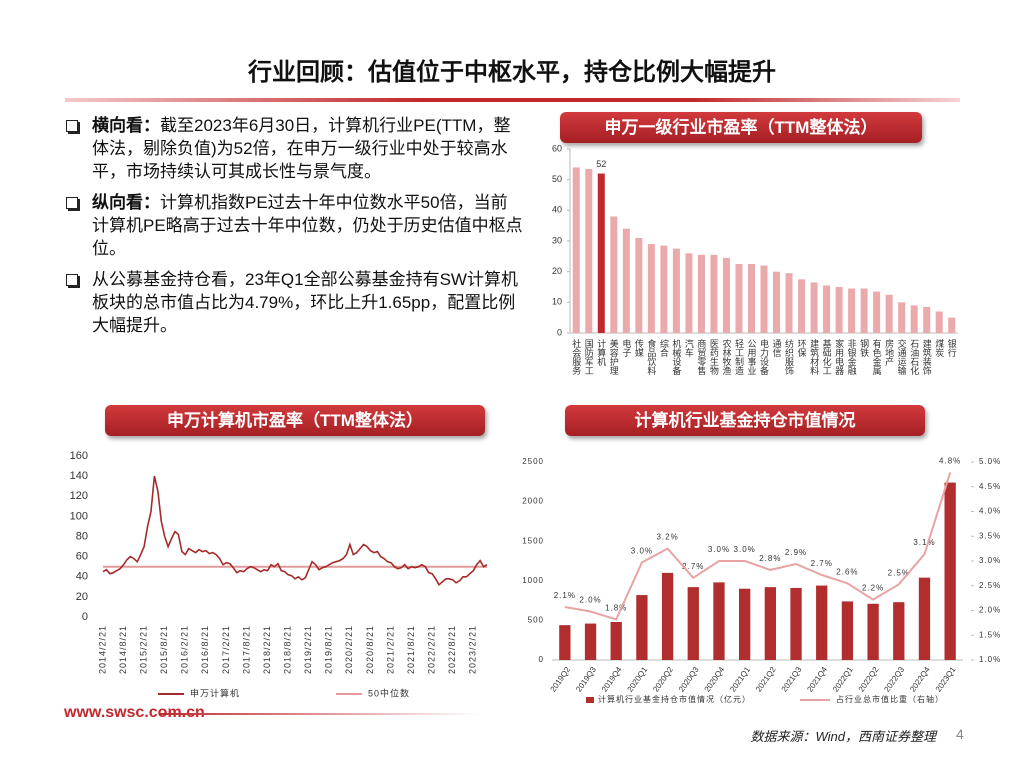  Describe the element at coordinates (590, 600) in the screenshot. I see `data-label: 2.0%` at that location.